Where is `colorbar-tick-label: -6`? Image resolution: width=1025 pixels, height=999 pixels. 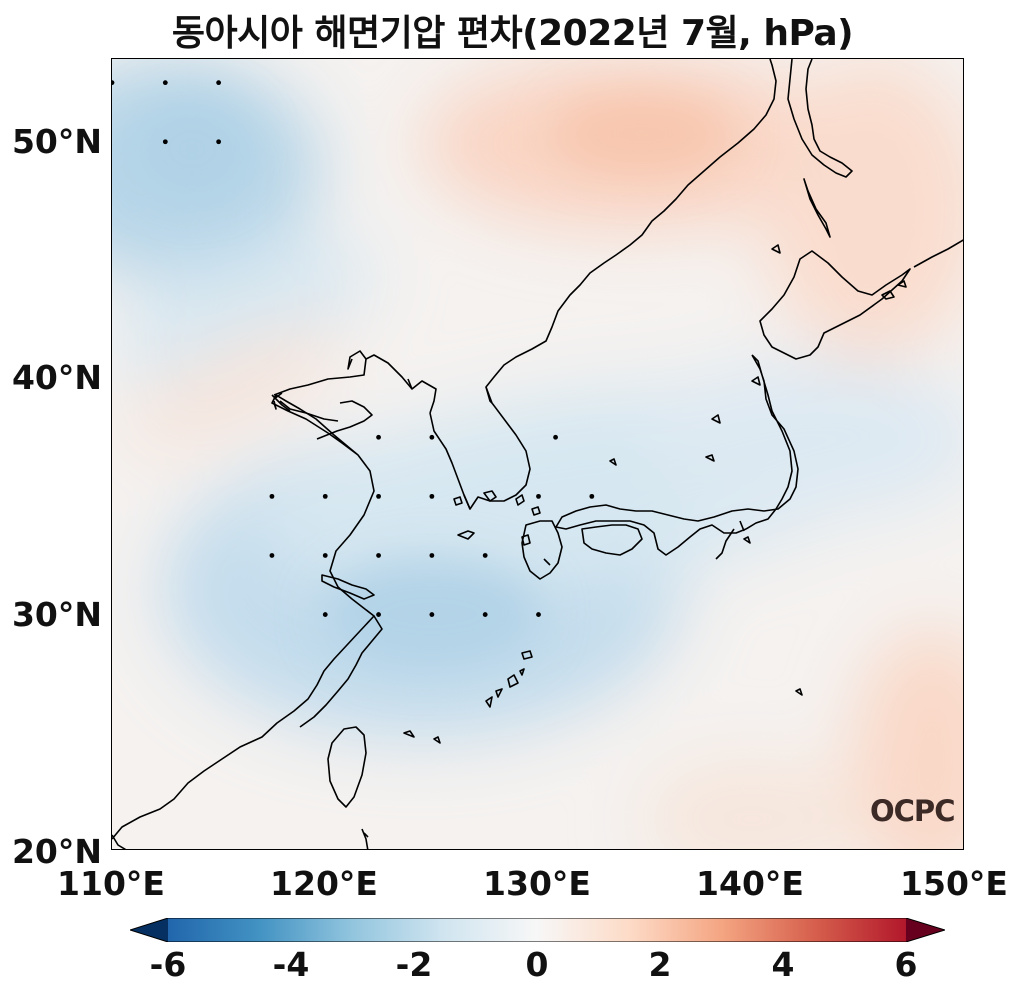
colorbar-tick-label: -6 is located at coordinates (168, 964).